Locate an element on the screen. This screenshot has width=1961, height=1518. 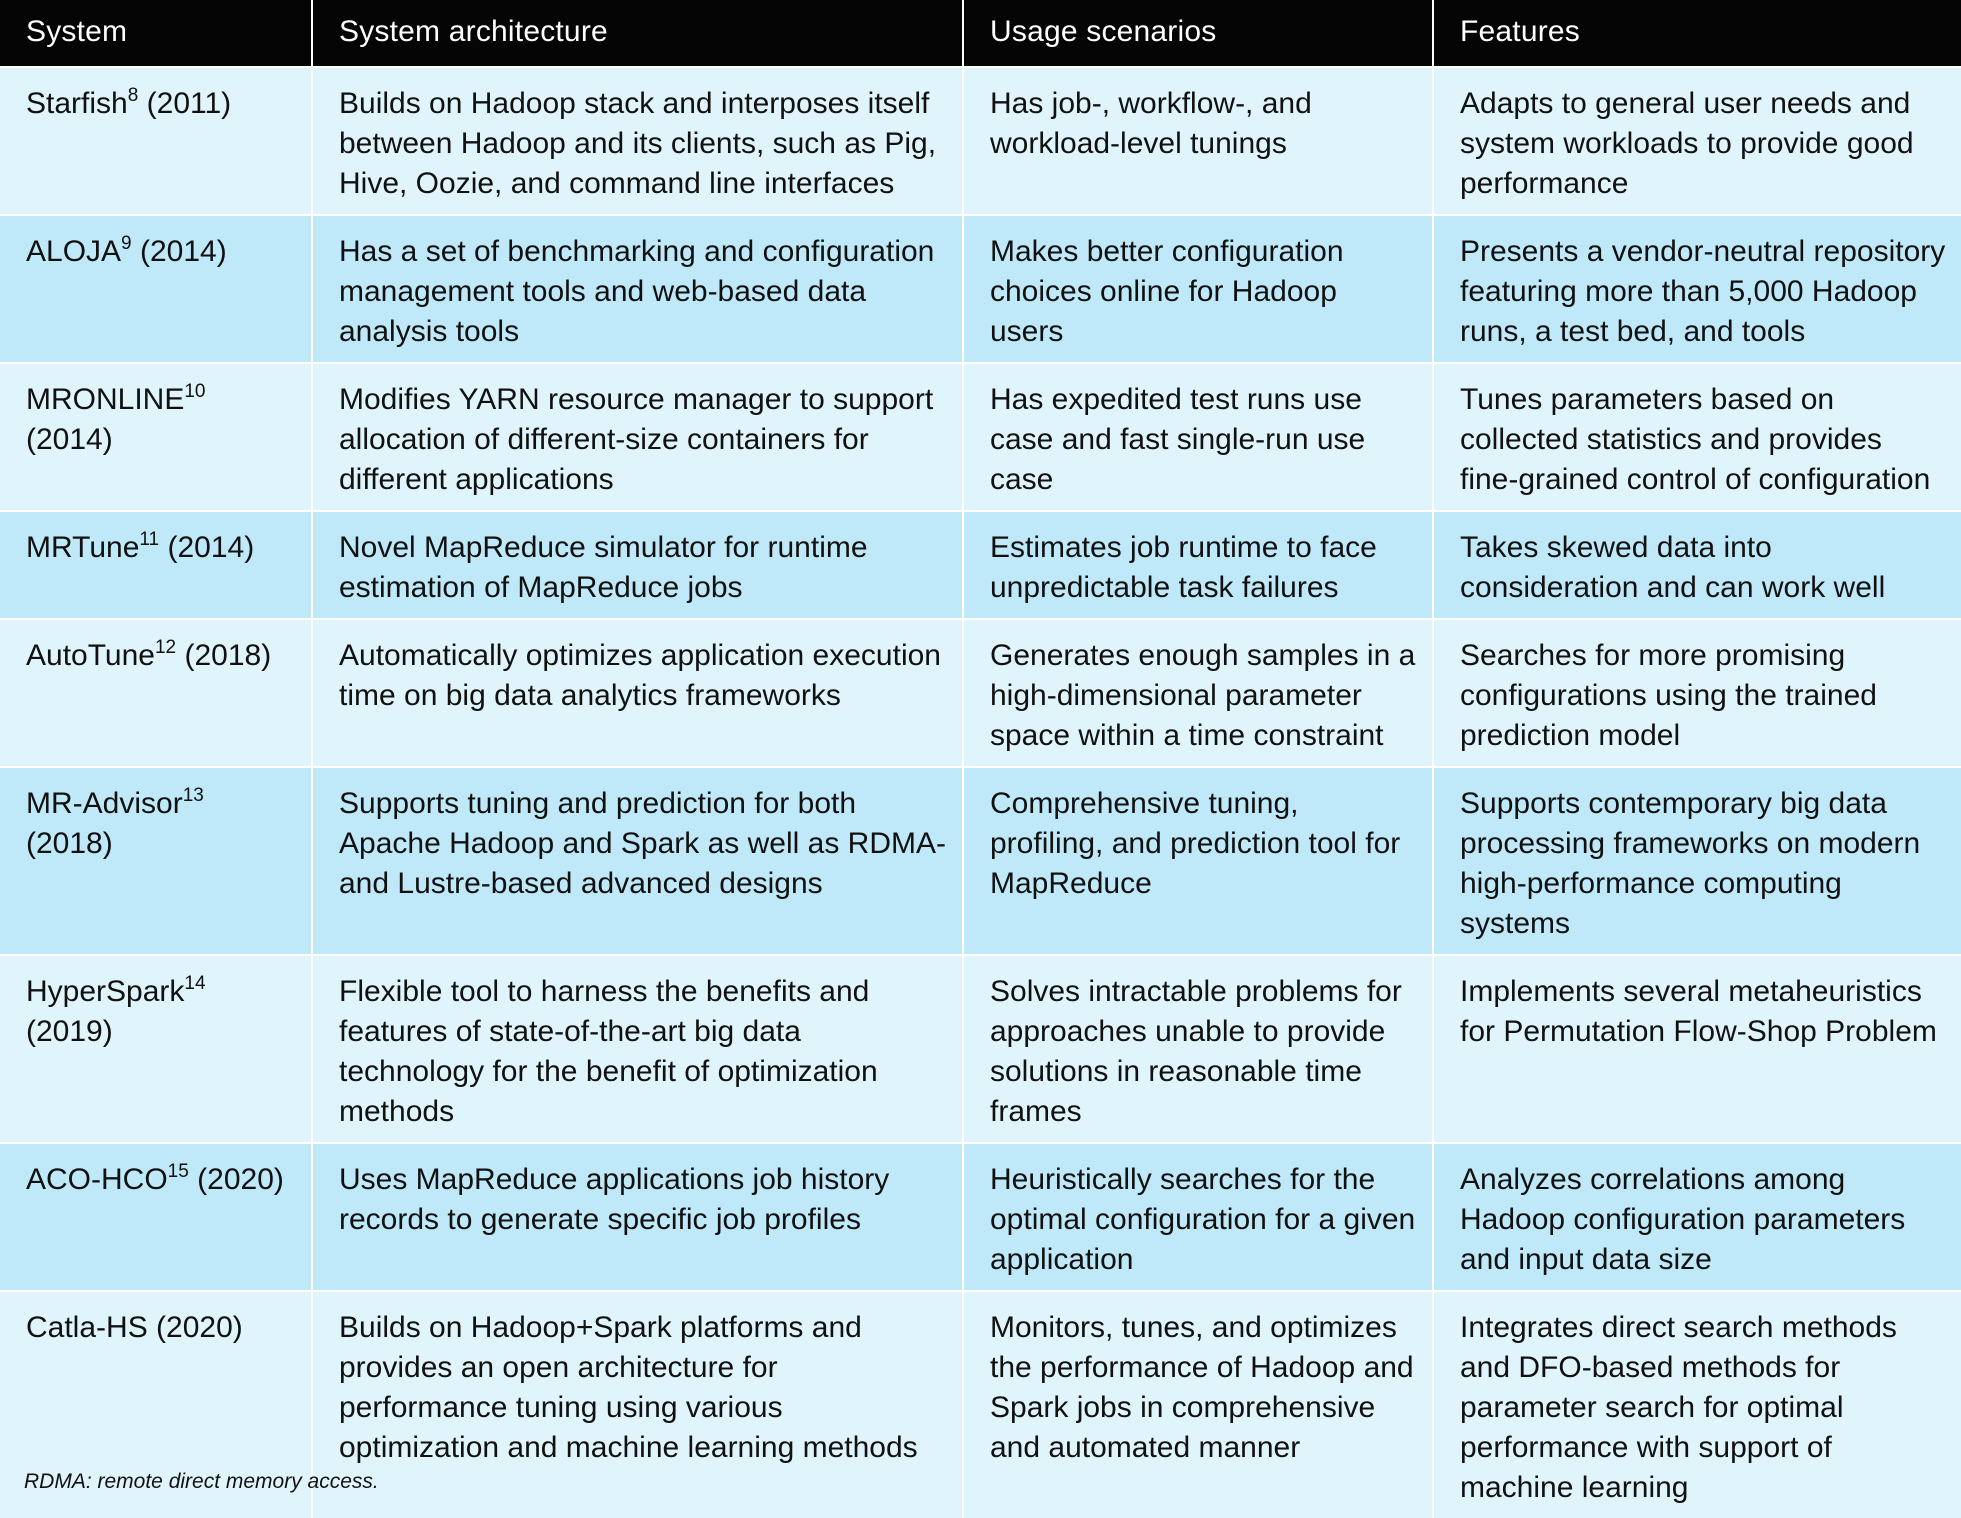
system-year: (2011) is located at coordinates (189, 103).